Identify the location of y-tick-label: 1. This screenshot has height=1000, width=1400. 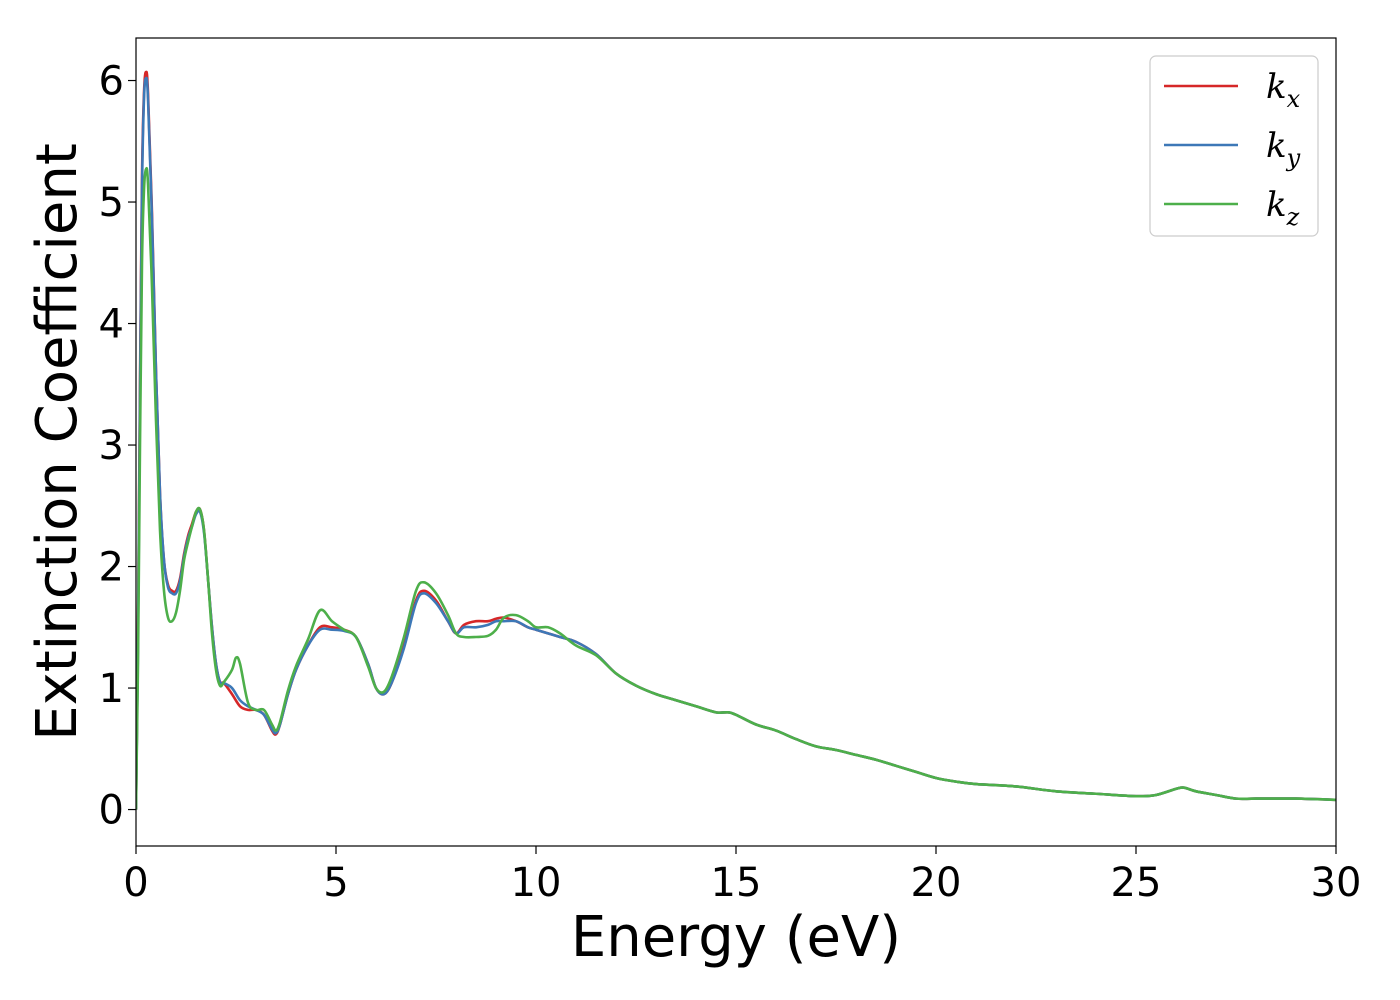
(111, 689).